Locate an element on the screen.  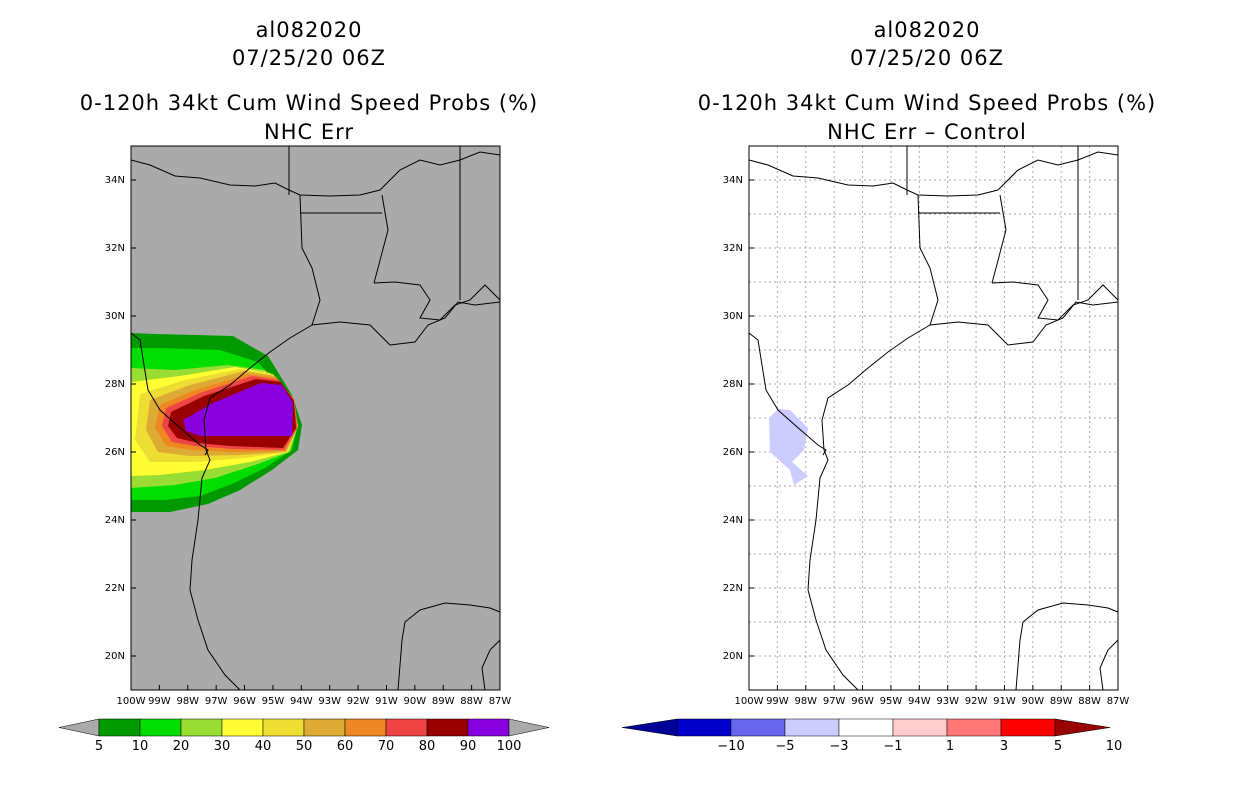
colorbar-label: 60 is located at coordinates (345, 746).